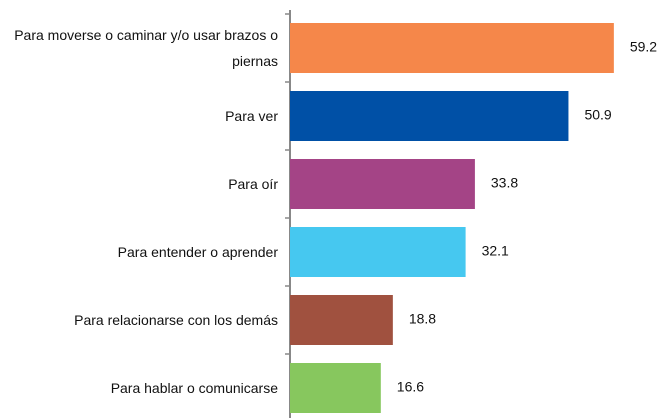 This screenshot has height=418, width=667. I want to click on category-label: Para relacionarse con los demás, so click(176, 320).